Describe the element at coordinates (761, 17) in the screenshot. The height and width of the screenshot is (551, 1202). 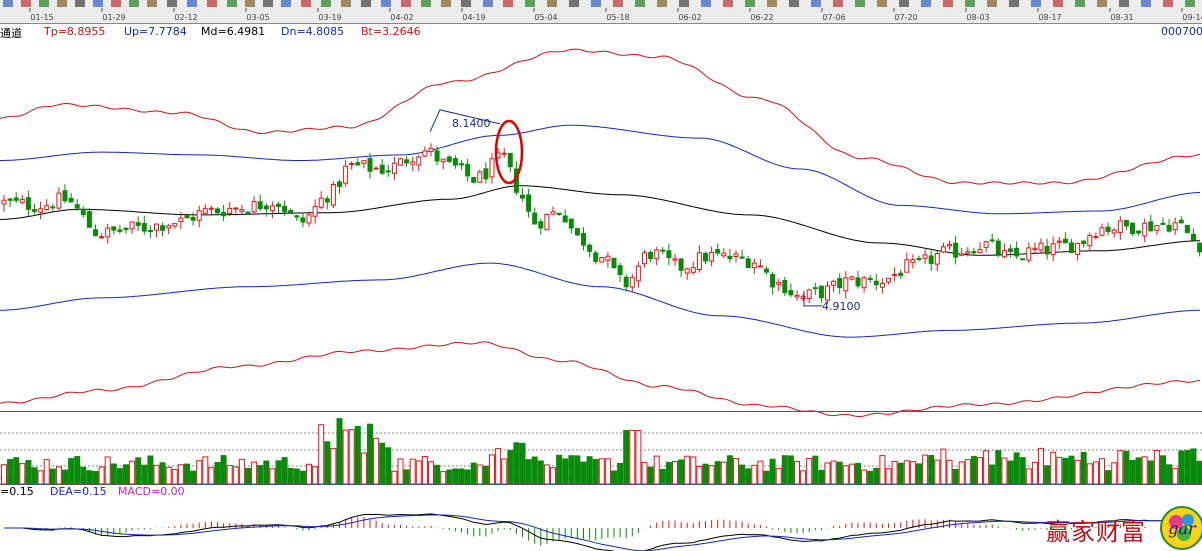
I see `date-tick-label: 06-22` at that location.